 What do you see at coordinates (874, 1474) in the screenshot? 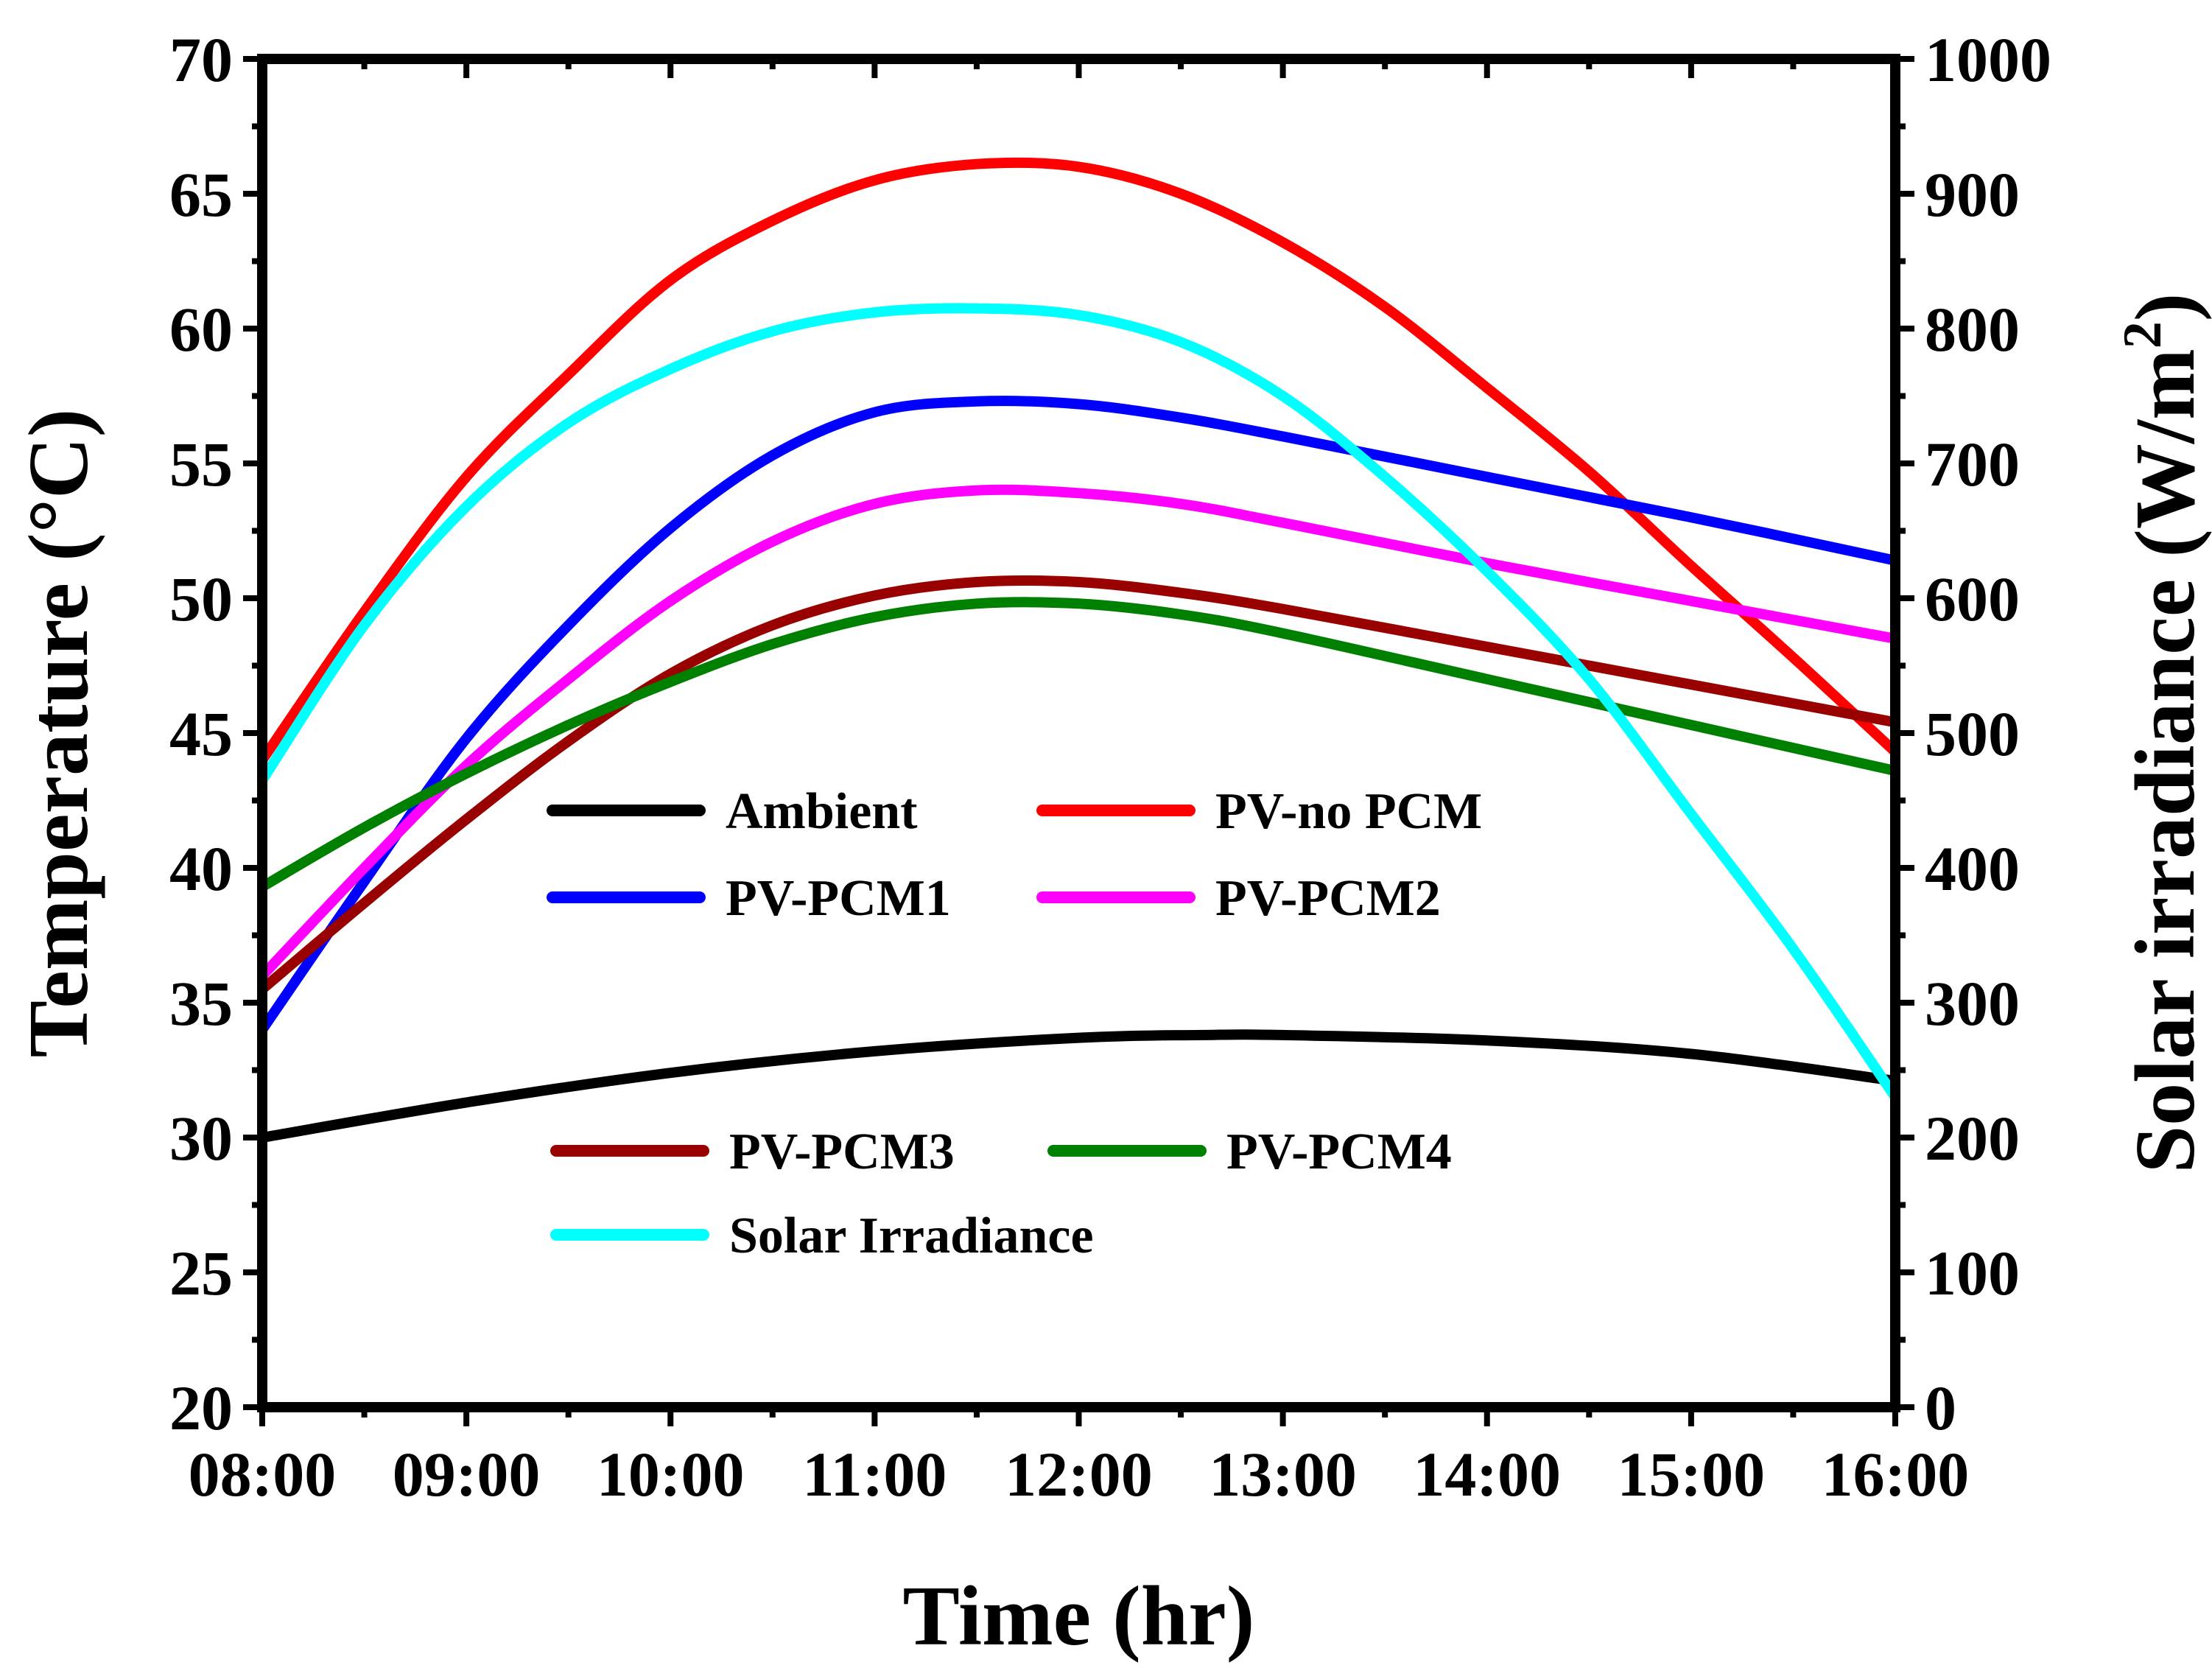
I see `x-tick-label: 11:00` at bounding box center [874, 1474].